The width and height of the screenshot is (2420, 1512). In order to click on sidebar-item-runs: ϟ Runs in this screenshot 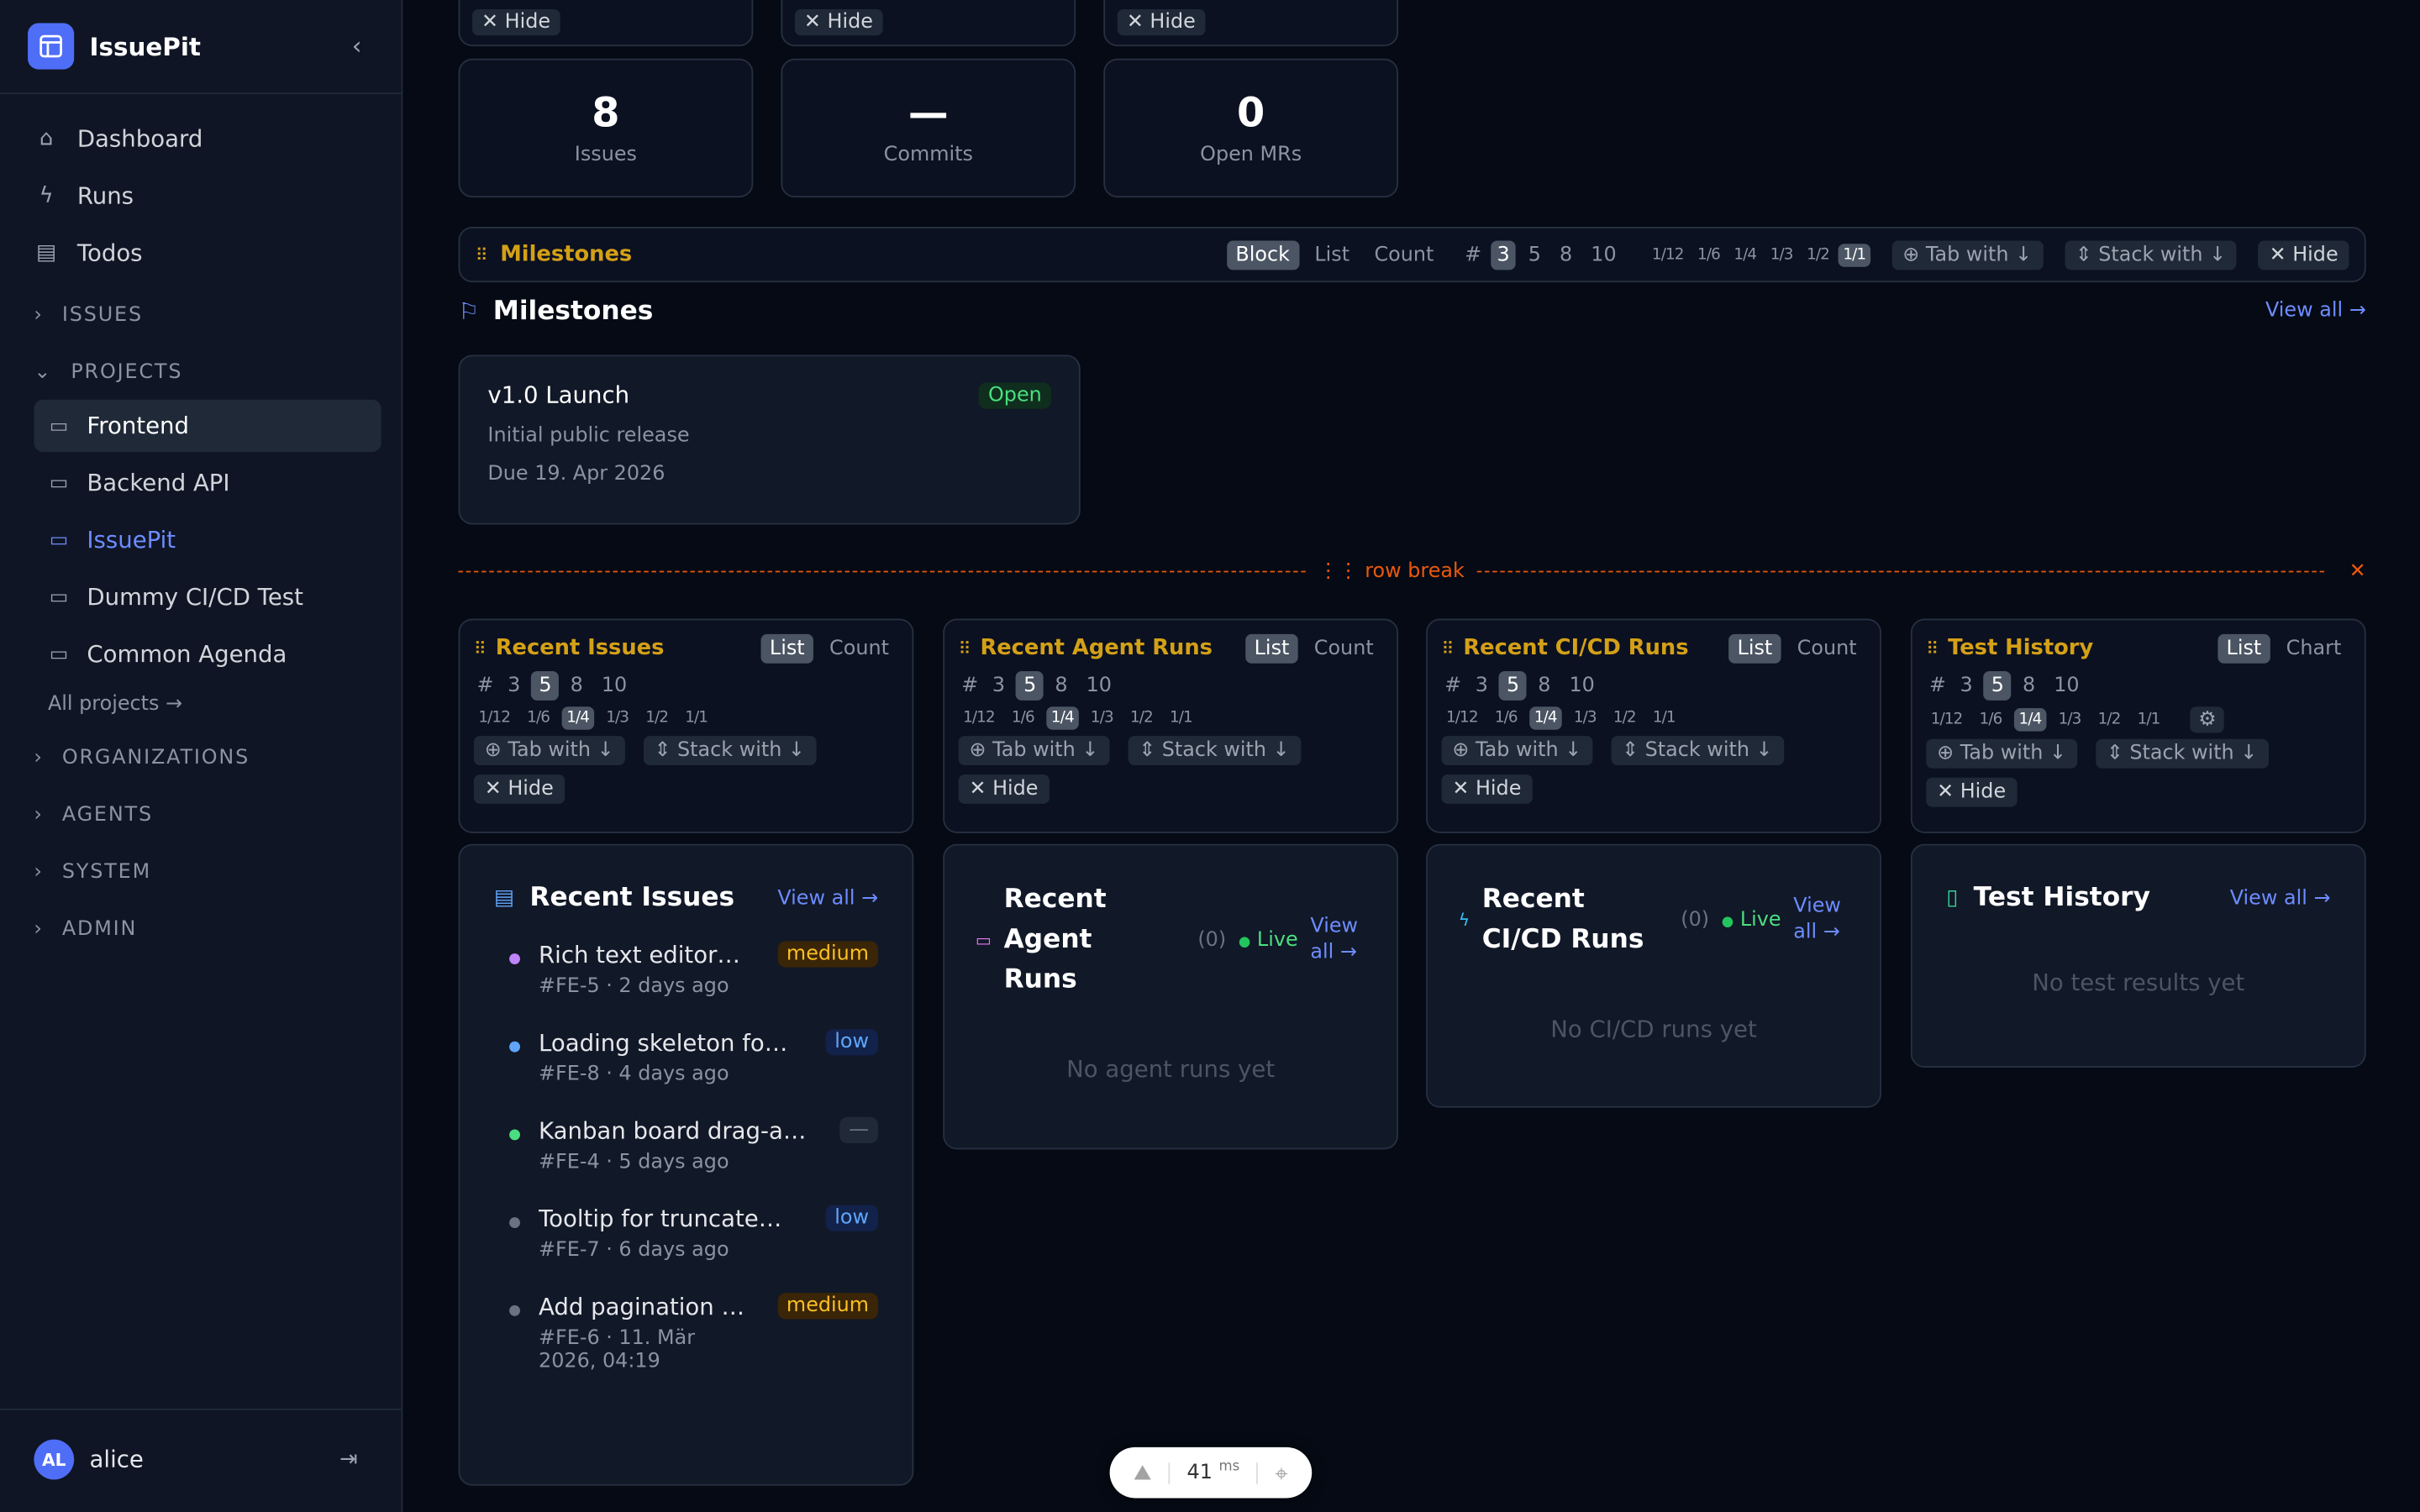, I will do `click(207, 196)`.